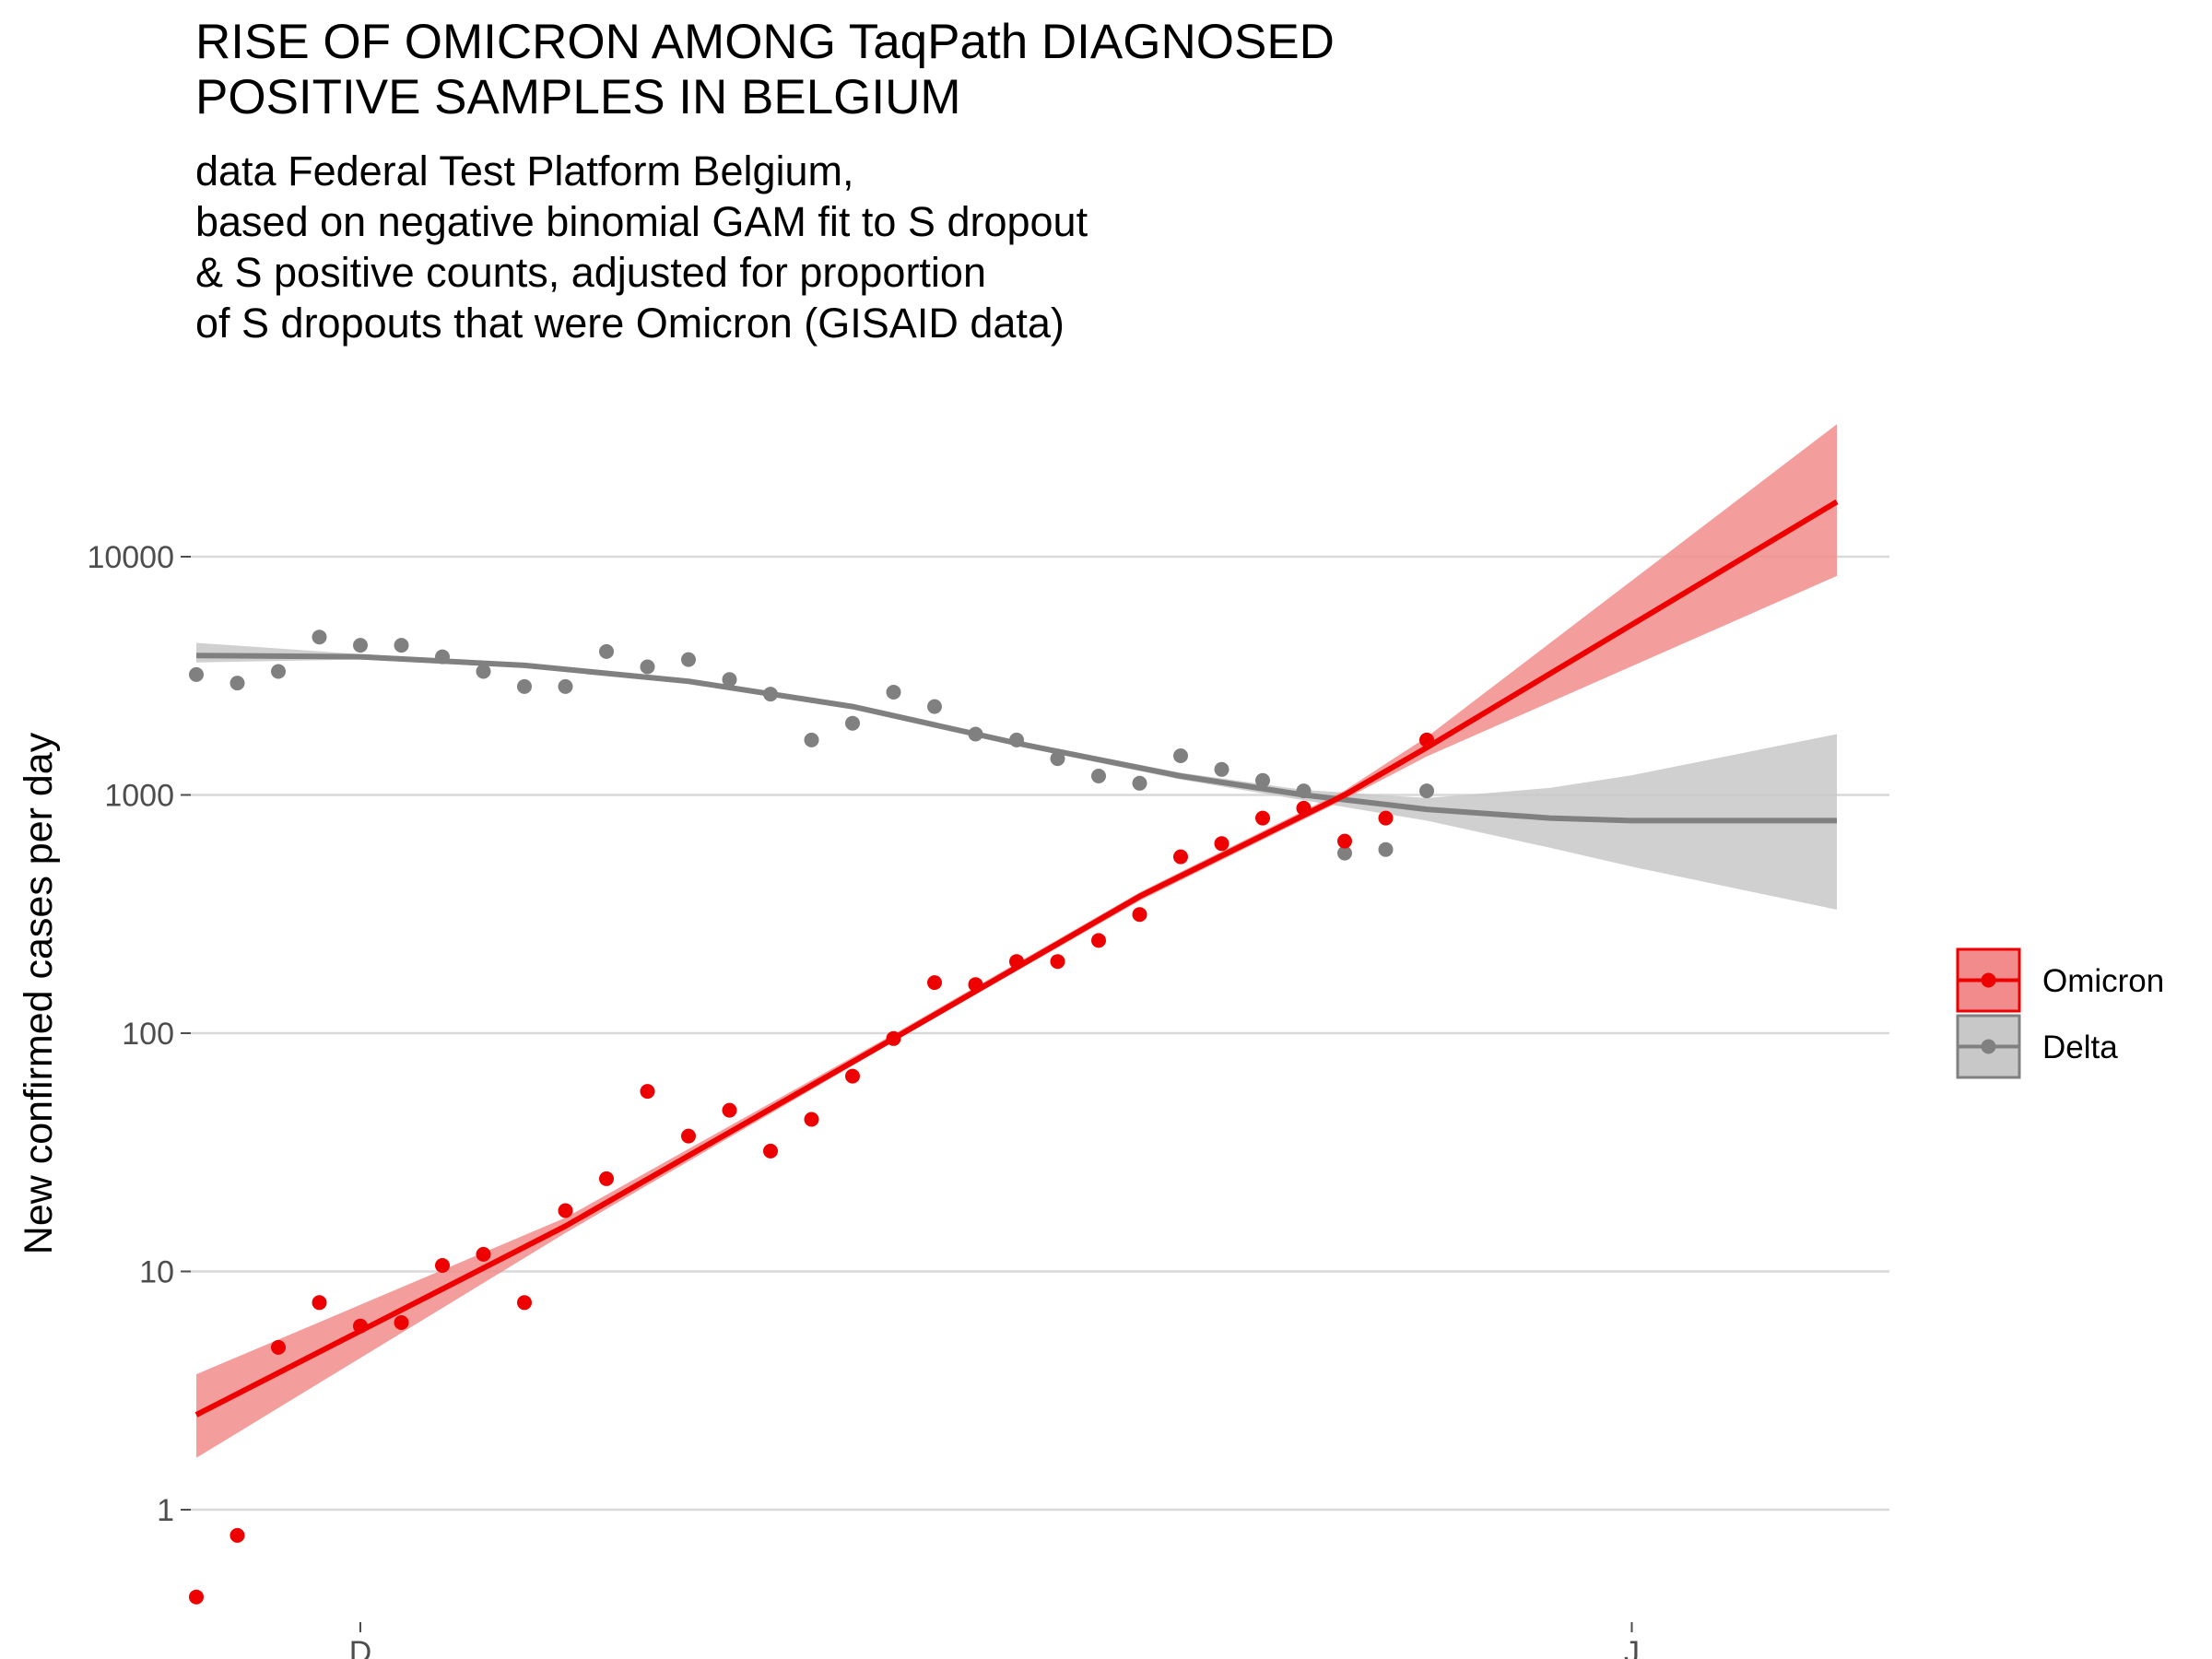  I want to click on y-tick-label-1: 1, so click(165, 1510).